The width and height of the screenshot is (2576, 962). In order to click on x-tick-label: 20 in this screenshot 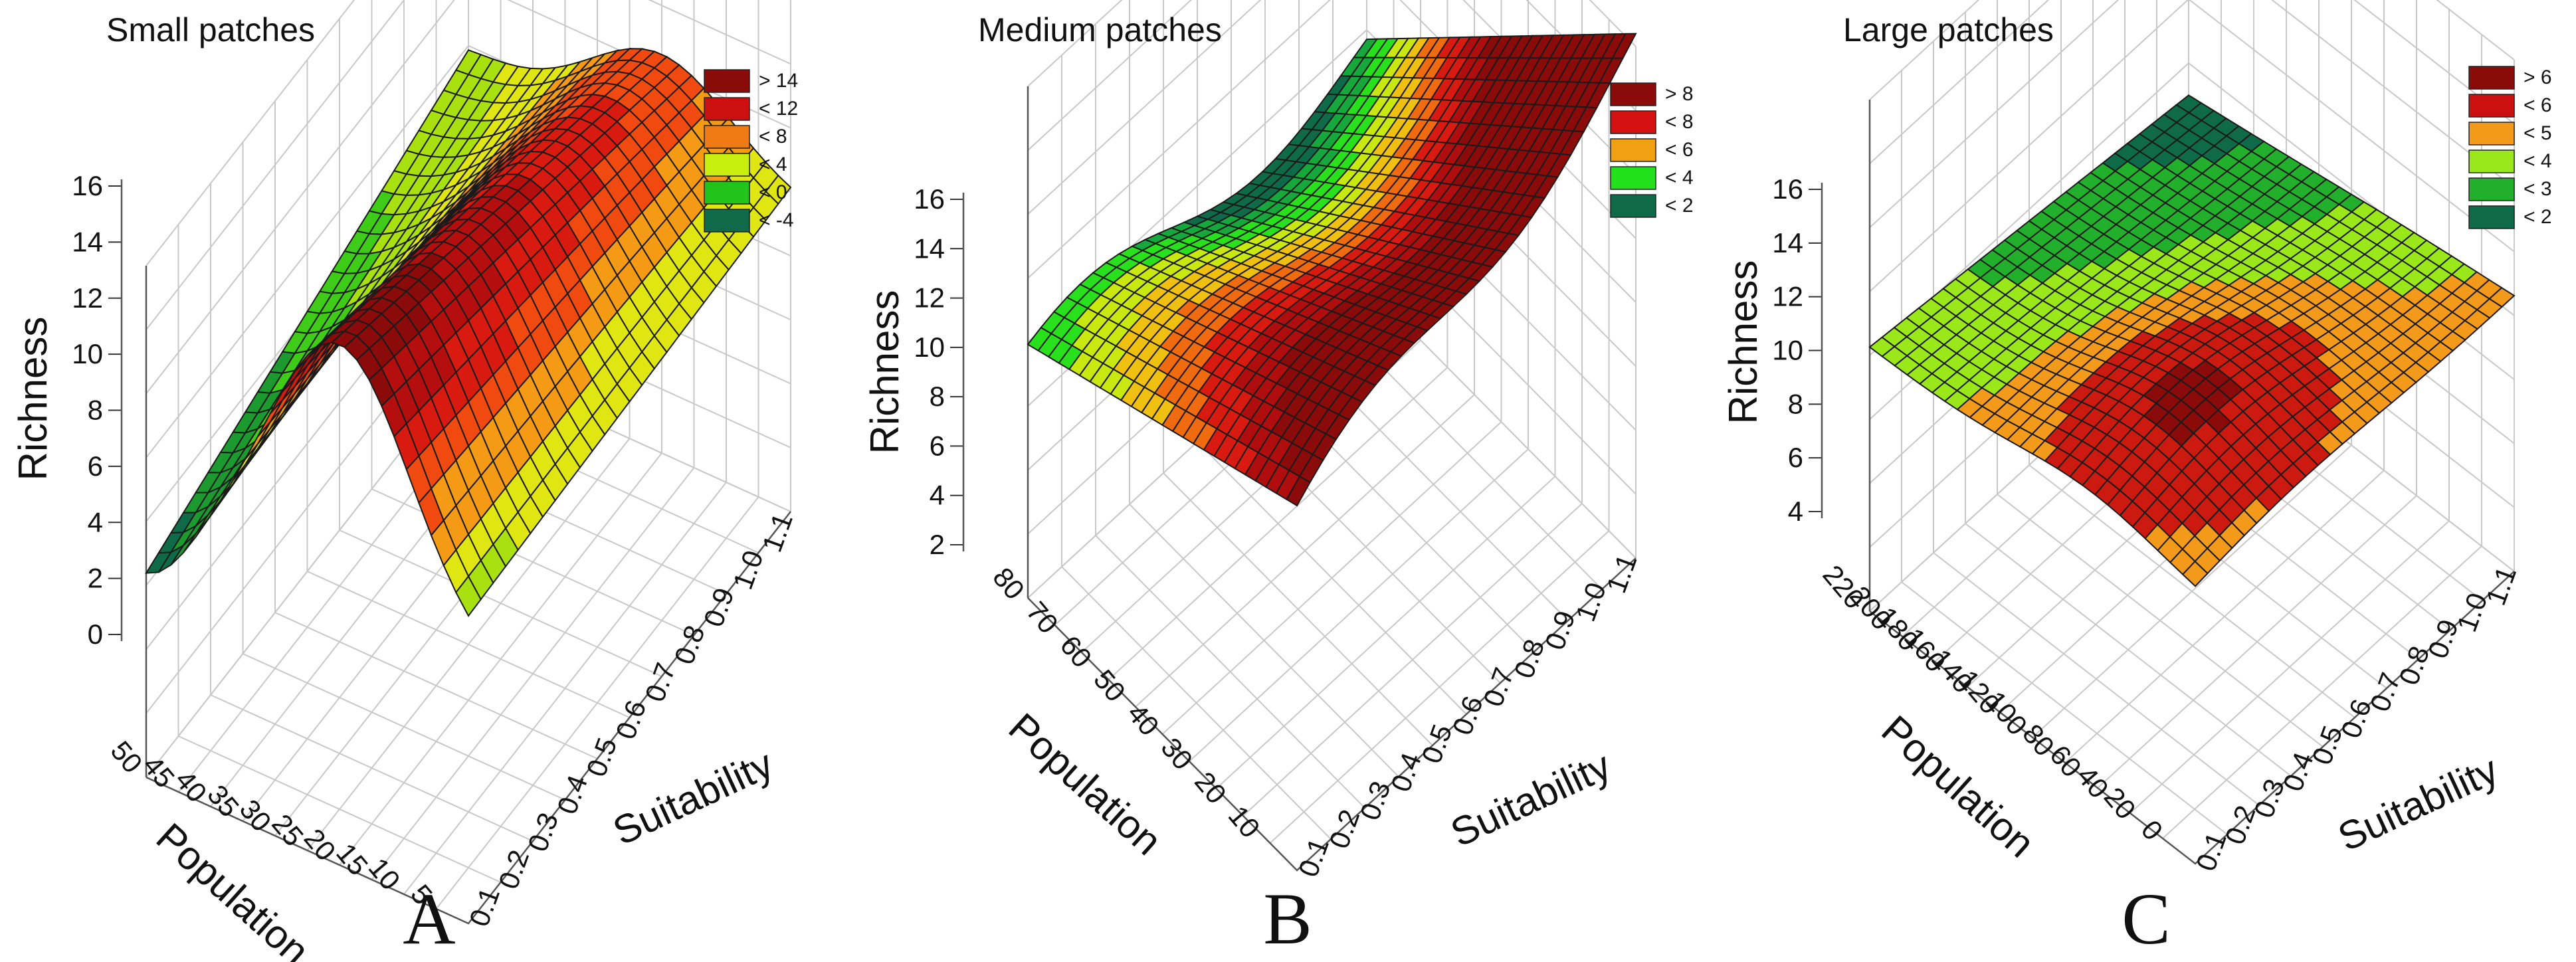, I will do `click(1211, 788)`.